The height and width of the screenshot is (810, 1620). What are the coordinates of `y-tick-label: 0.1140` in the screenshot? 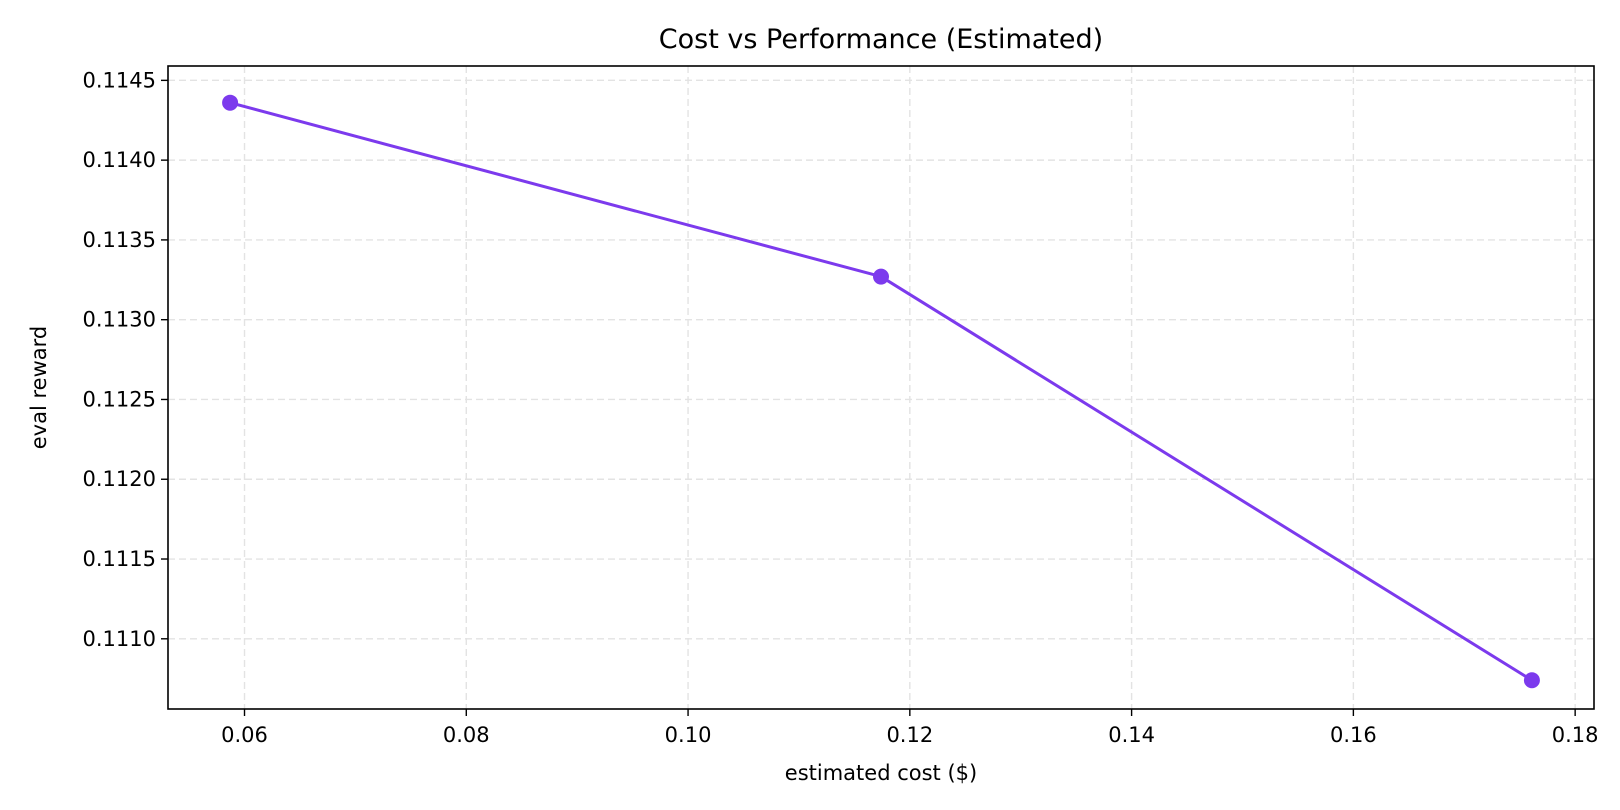 It's located at (119, 160).